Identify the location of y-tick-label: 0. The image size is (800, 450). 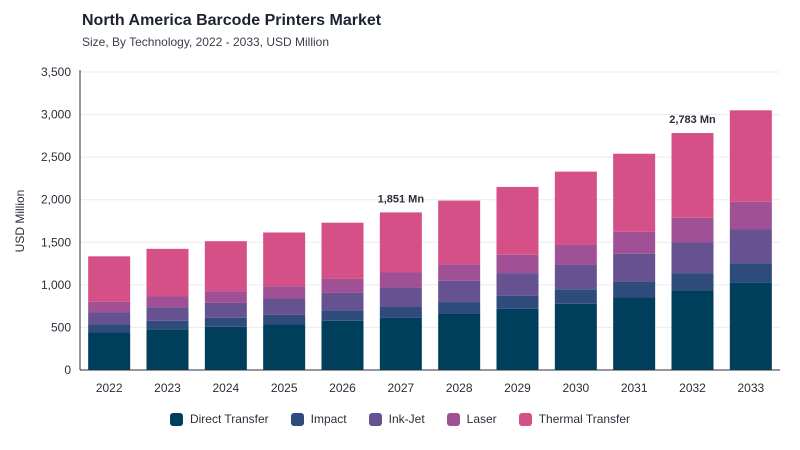
(67, 370).